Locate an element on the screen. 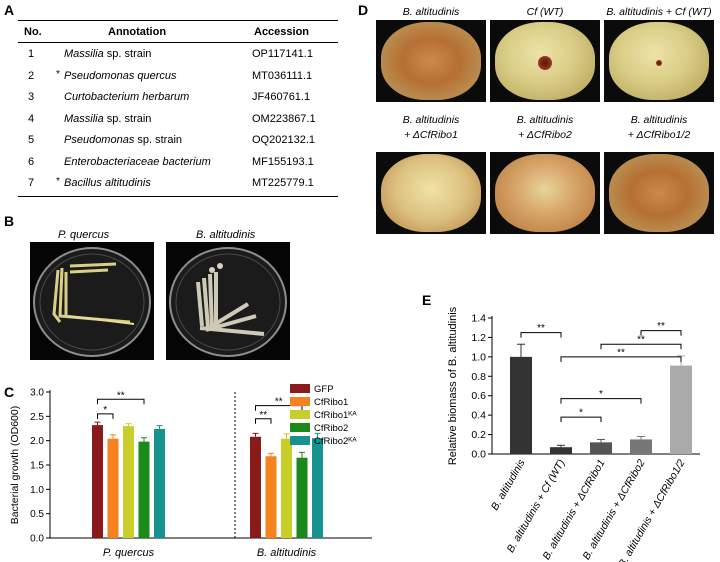 Image resolution: width=720 pixels, height=562 pixels. panel-label-d: D is located at coordinates (363, 10).